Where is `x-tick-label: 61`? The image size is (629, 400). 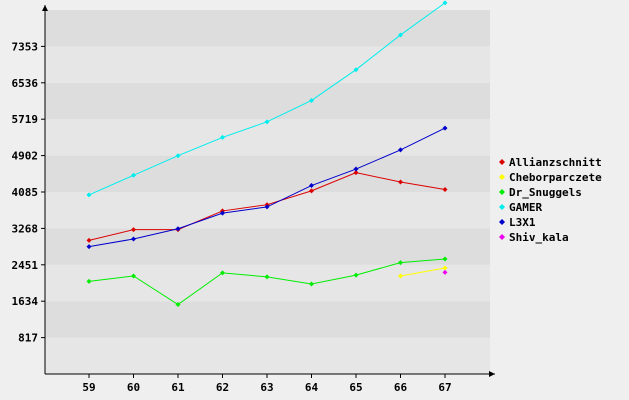
x-tick-label: 61 is located at coordinates (178, 387).